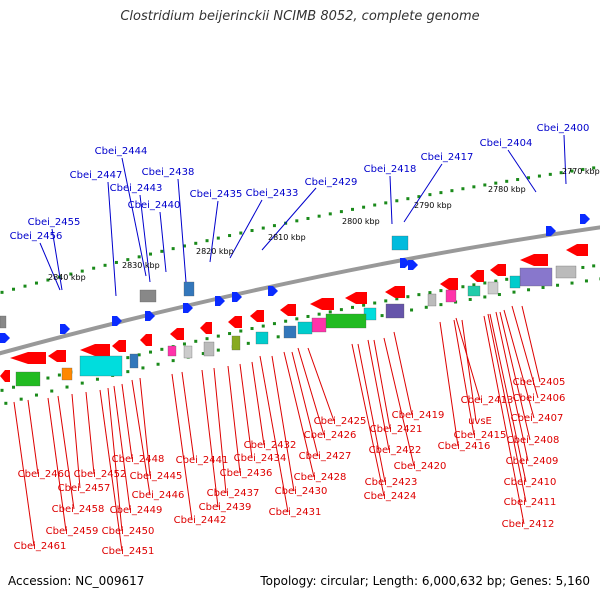  Describe the element at coordinates (396, 429) in the screenshot. I see `gene-label: Cbei_2421` at that location.